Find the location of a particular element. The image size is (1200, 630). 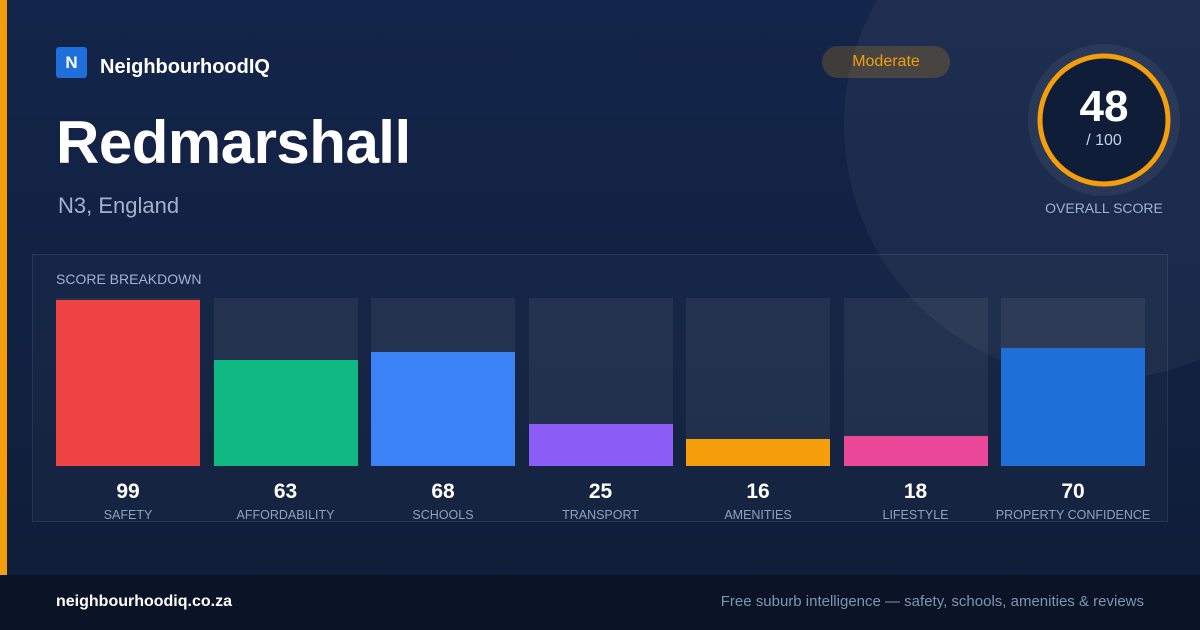

place-region: N3, England is located at coordinates (119, 205).